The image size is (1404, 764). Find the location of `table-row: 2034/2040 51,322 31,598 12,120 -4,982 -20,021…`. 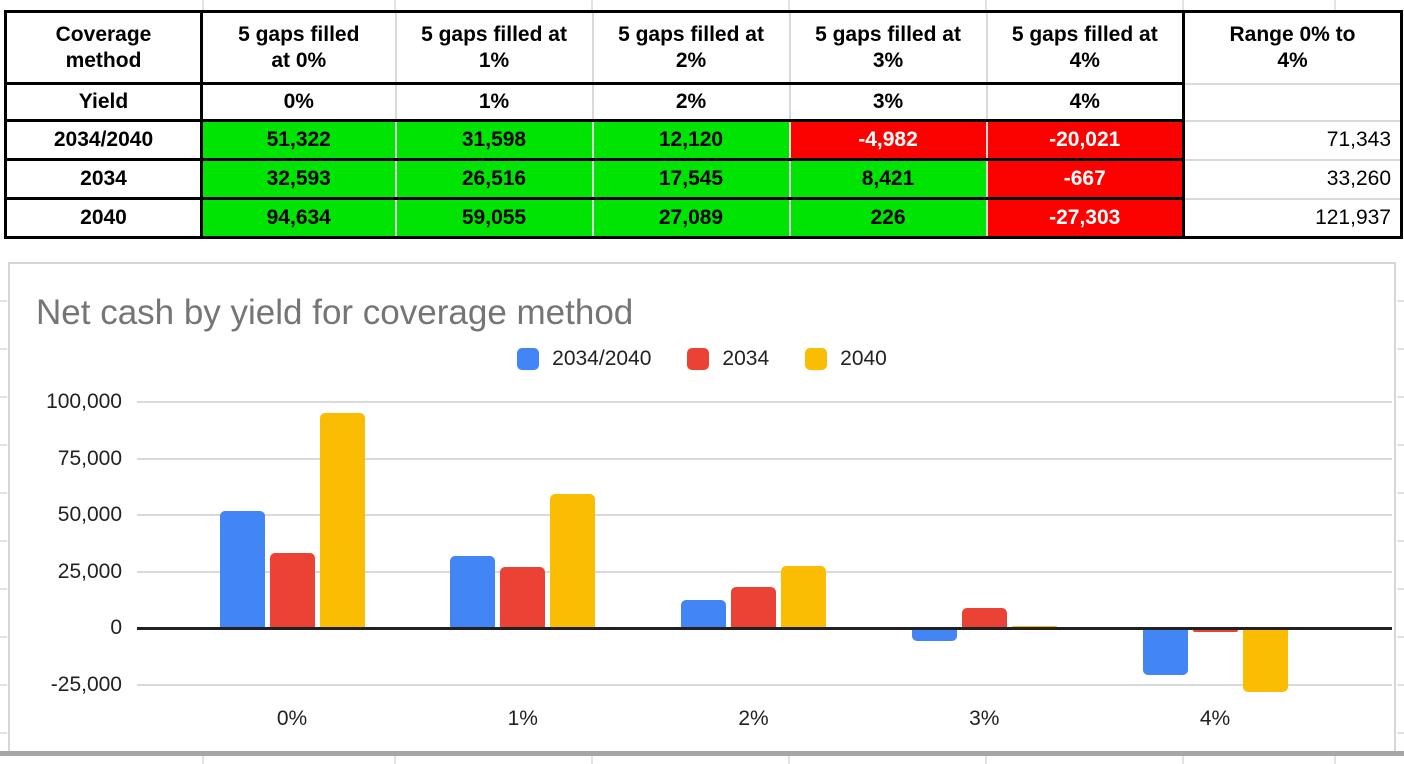

table-row: 2034/2040 51,322 31,598 12,120 -4,982 -20,021… is located at coordinates (703, 140).